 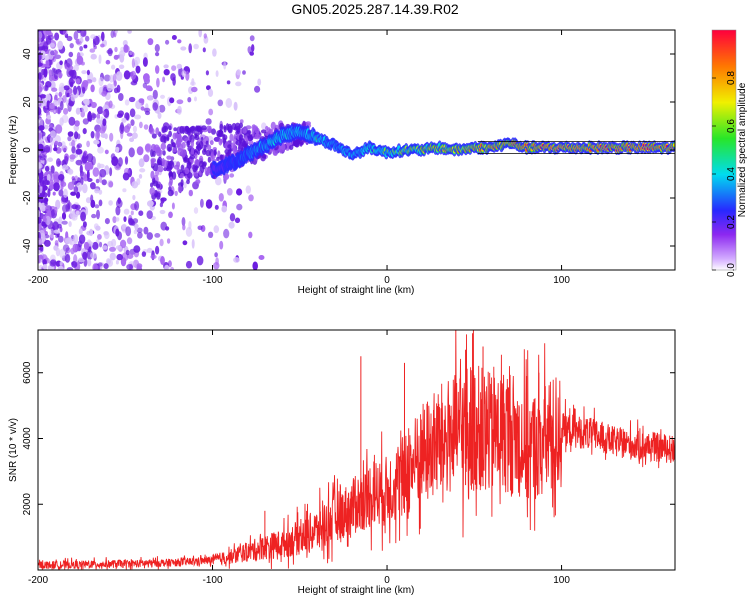 I want to click on heatmap-y-tick-label: 0, so click(x=27, y=150).